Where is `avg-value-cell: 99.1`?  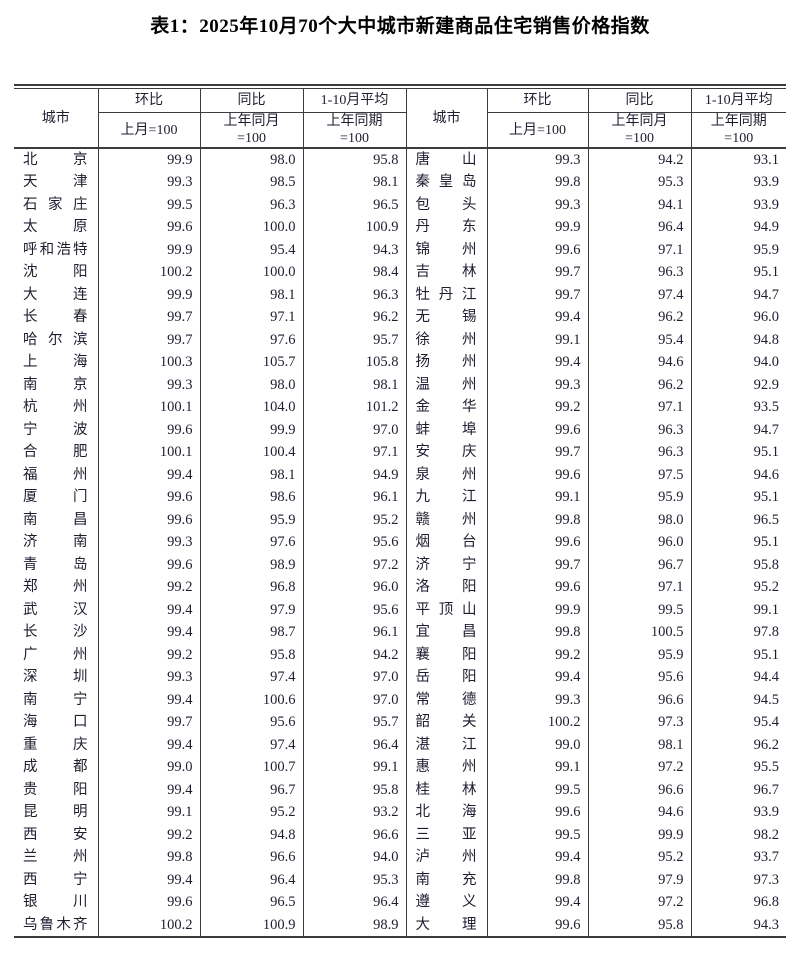
avg-value-cell: 99.1 is located at coordinates (355, 767).